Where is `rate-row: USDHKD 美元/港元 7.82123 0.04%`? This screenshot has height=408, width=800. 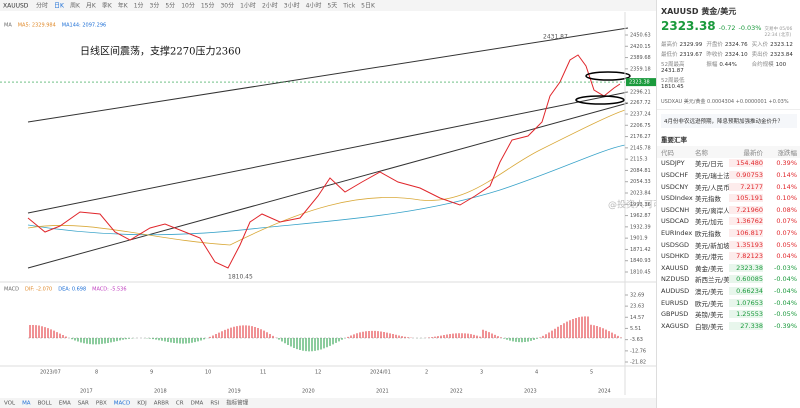
rate-row: USDHKD 美元/港元 7.82123 0.04% is located at coordinates (728, 256).